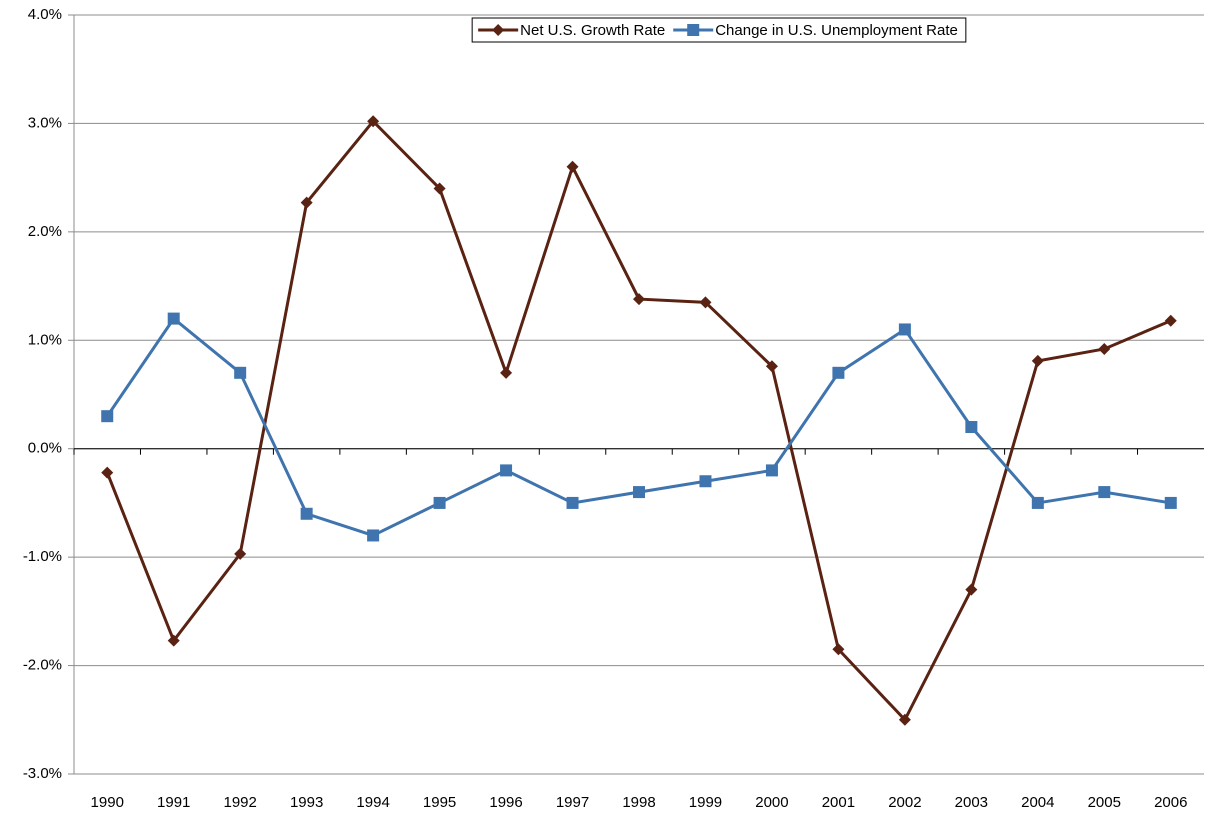  I want to click on legend-label: Change in U.S. Unemployment Rate, so click(836, 30).